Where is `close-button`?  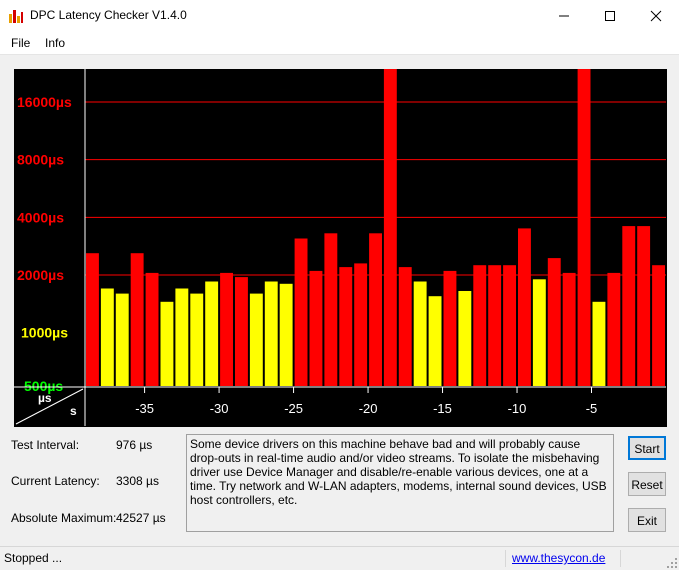 close-button is located at coordinates (656, 15).